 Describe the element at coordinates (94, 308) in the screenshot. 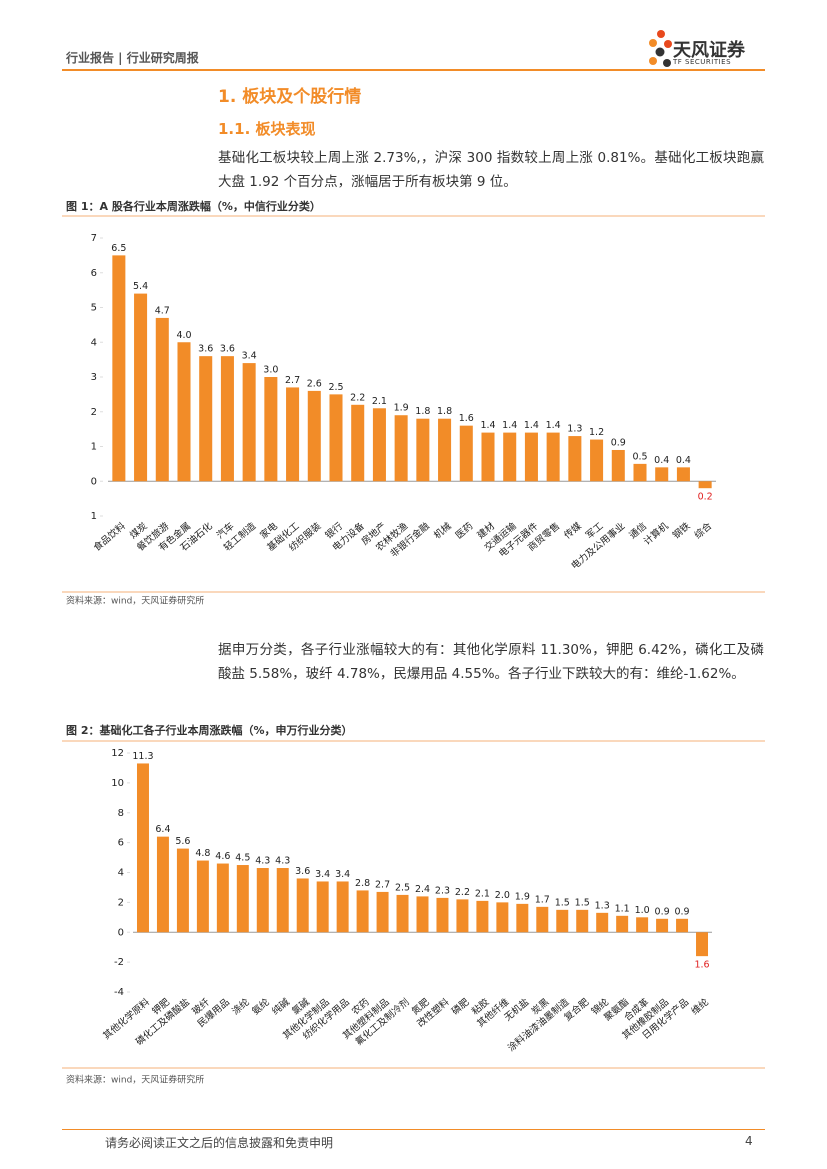

I see `y-tick-label: 5` at that location.